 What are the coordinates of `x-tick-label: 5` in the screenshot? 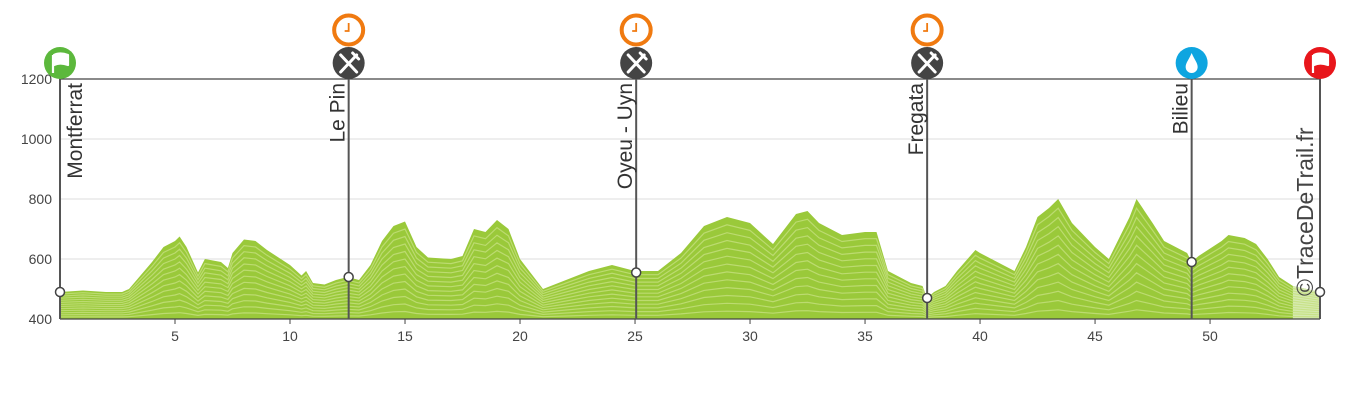 It's located at (175, 336).